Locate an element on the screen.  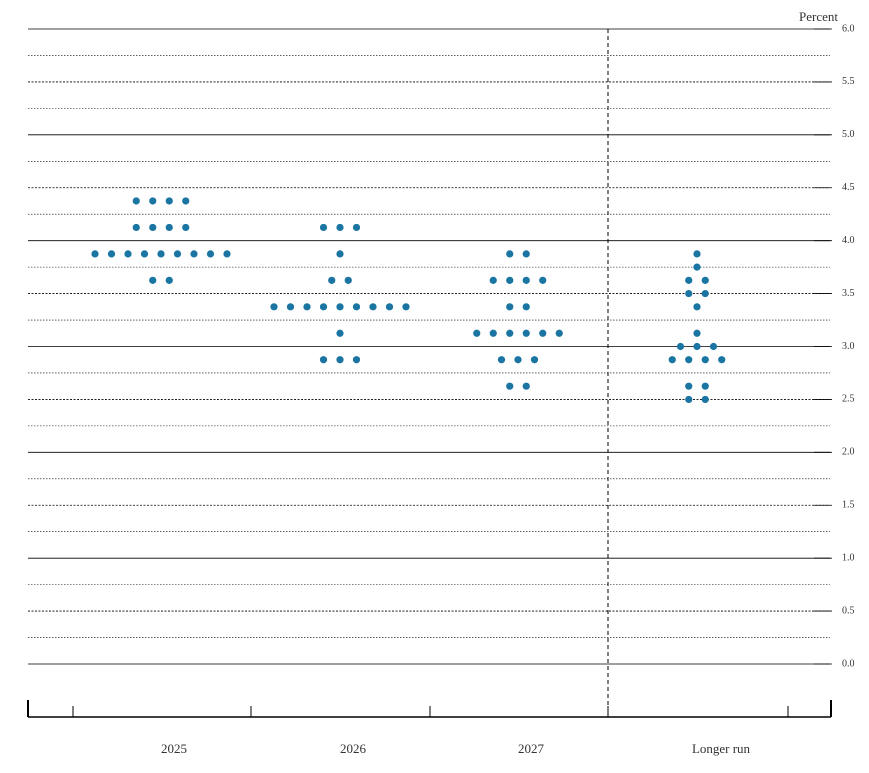
y-tick-label: 1.5 is located at coordinates (848, 505).